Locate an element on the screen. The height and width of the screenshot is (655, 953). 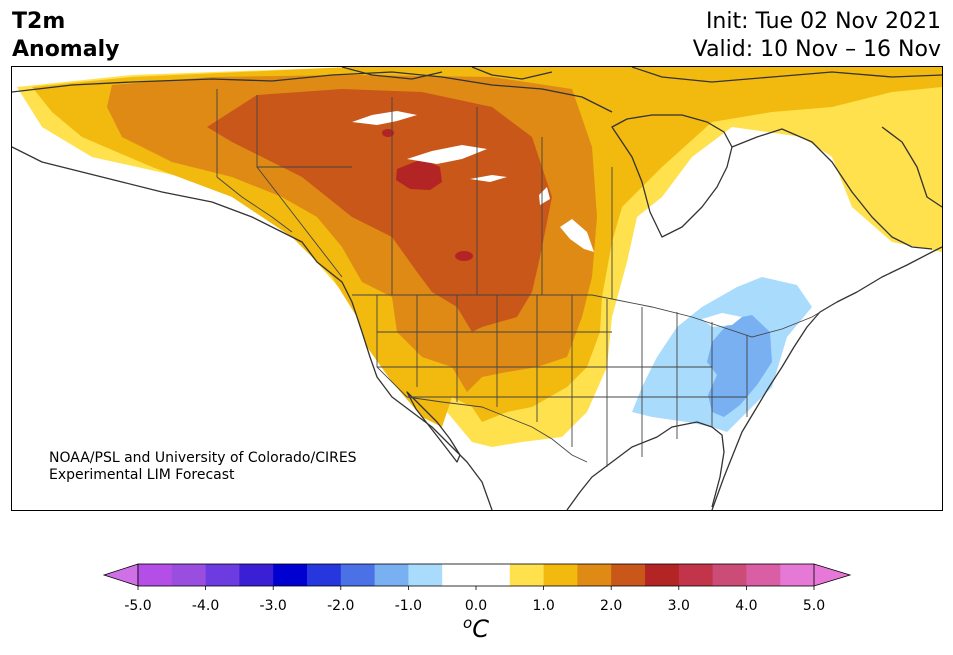
greenland-edge is located at coordinates (911, 167).